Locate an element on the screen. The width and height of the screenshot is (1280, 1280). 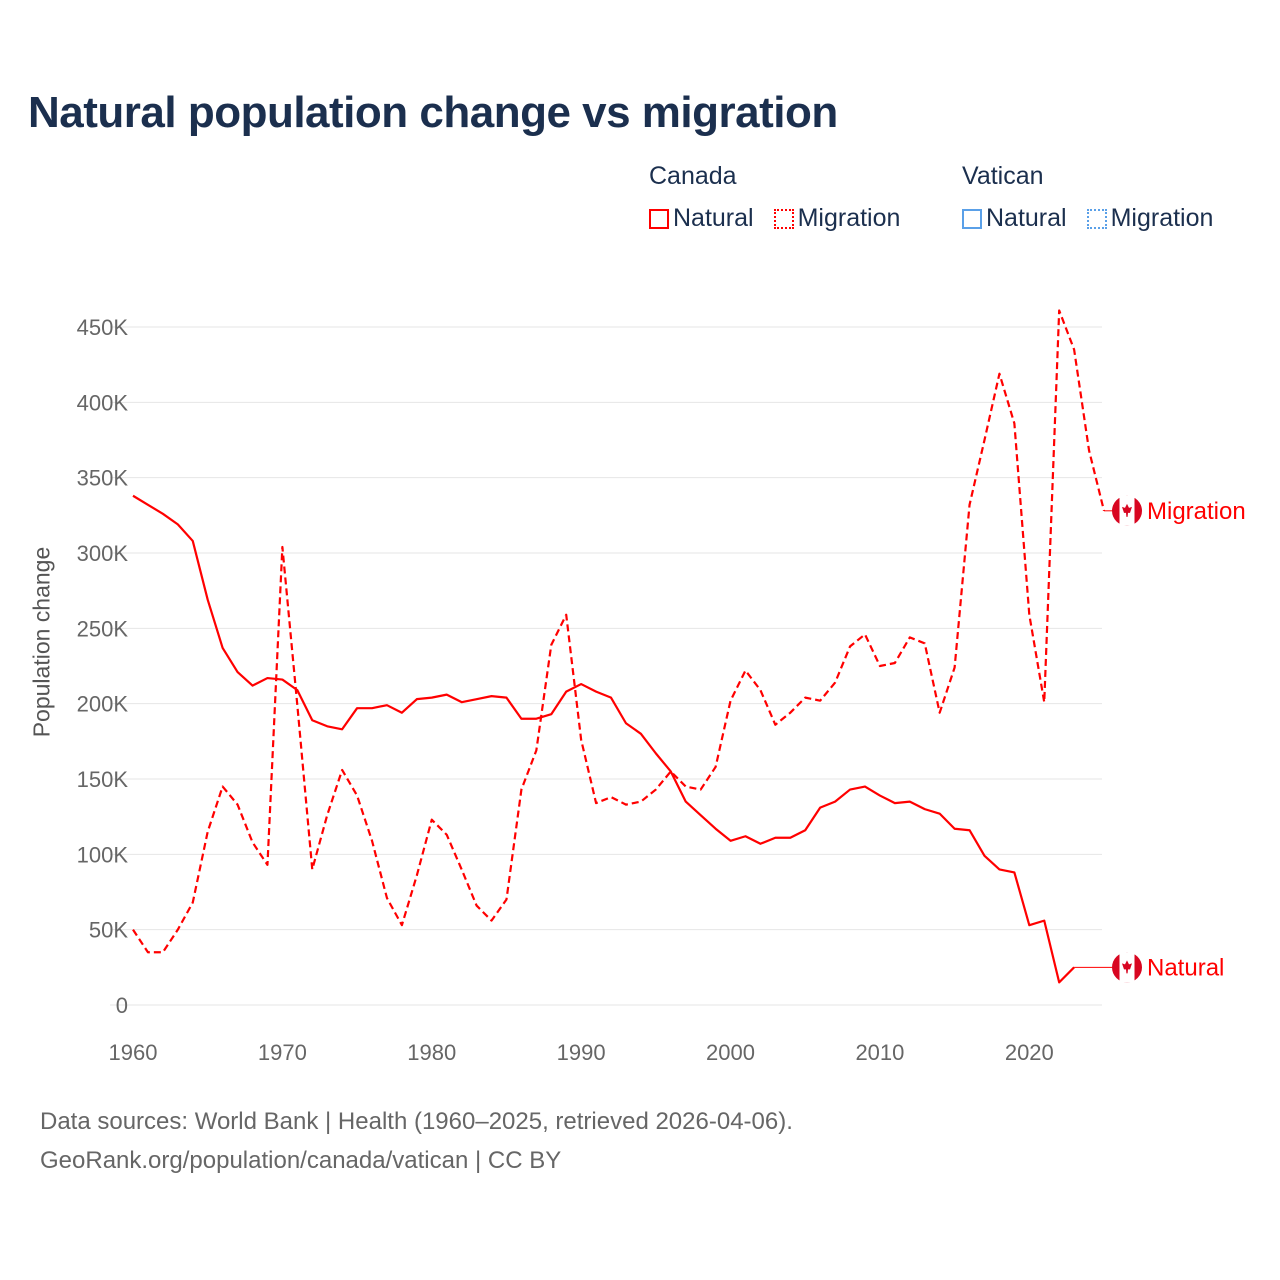
x-tick-label: 2000 is located at coordinates (730, 1052).